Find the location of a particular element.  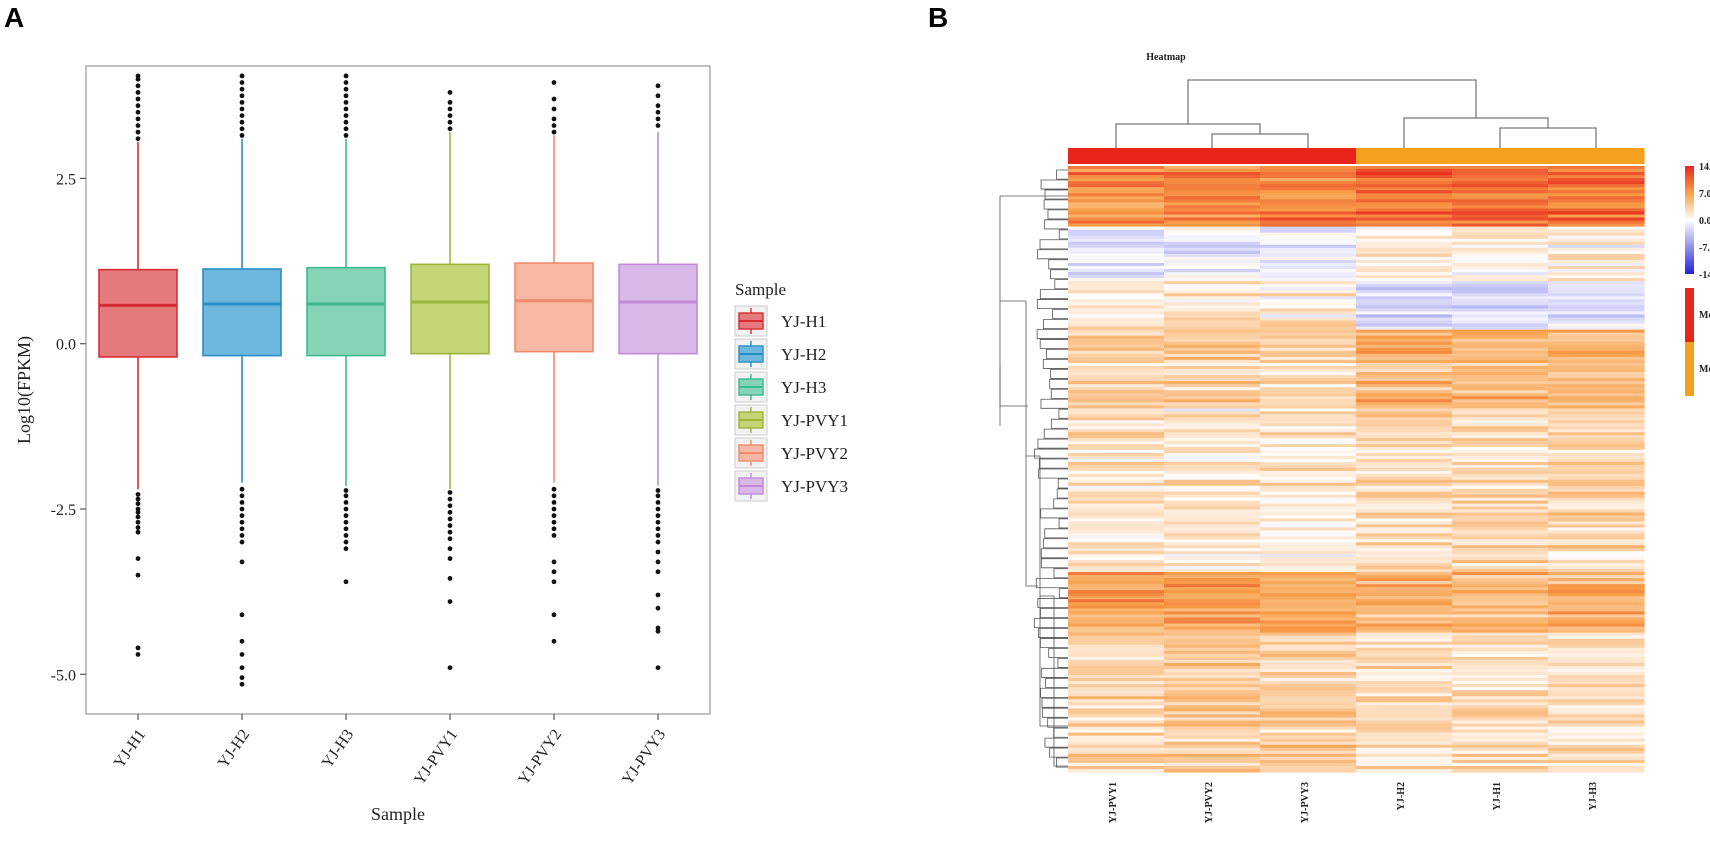

legend-item-YJ-PVY3: YJ-PVY3 is located at coordinates (791, 486).